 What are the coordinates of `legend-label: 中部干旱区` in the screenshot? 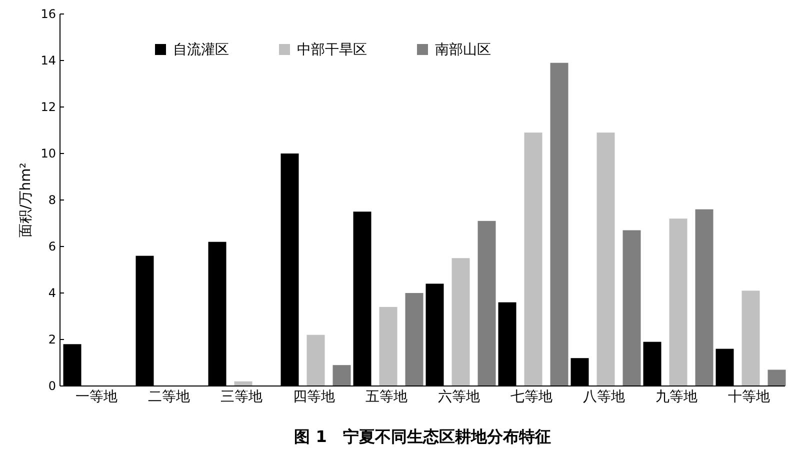 It's located at (332, 50).